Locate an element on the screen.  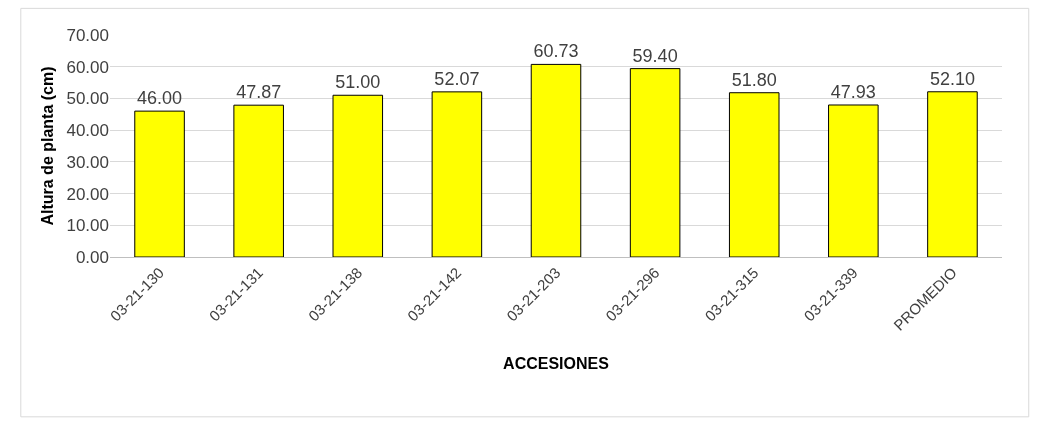
y-axis-title: Altura de planta (cm) is located at coordinates (48, 146).